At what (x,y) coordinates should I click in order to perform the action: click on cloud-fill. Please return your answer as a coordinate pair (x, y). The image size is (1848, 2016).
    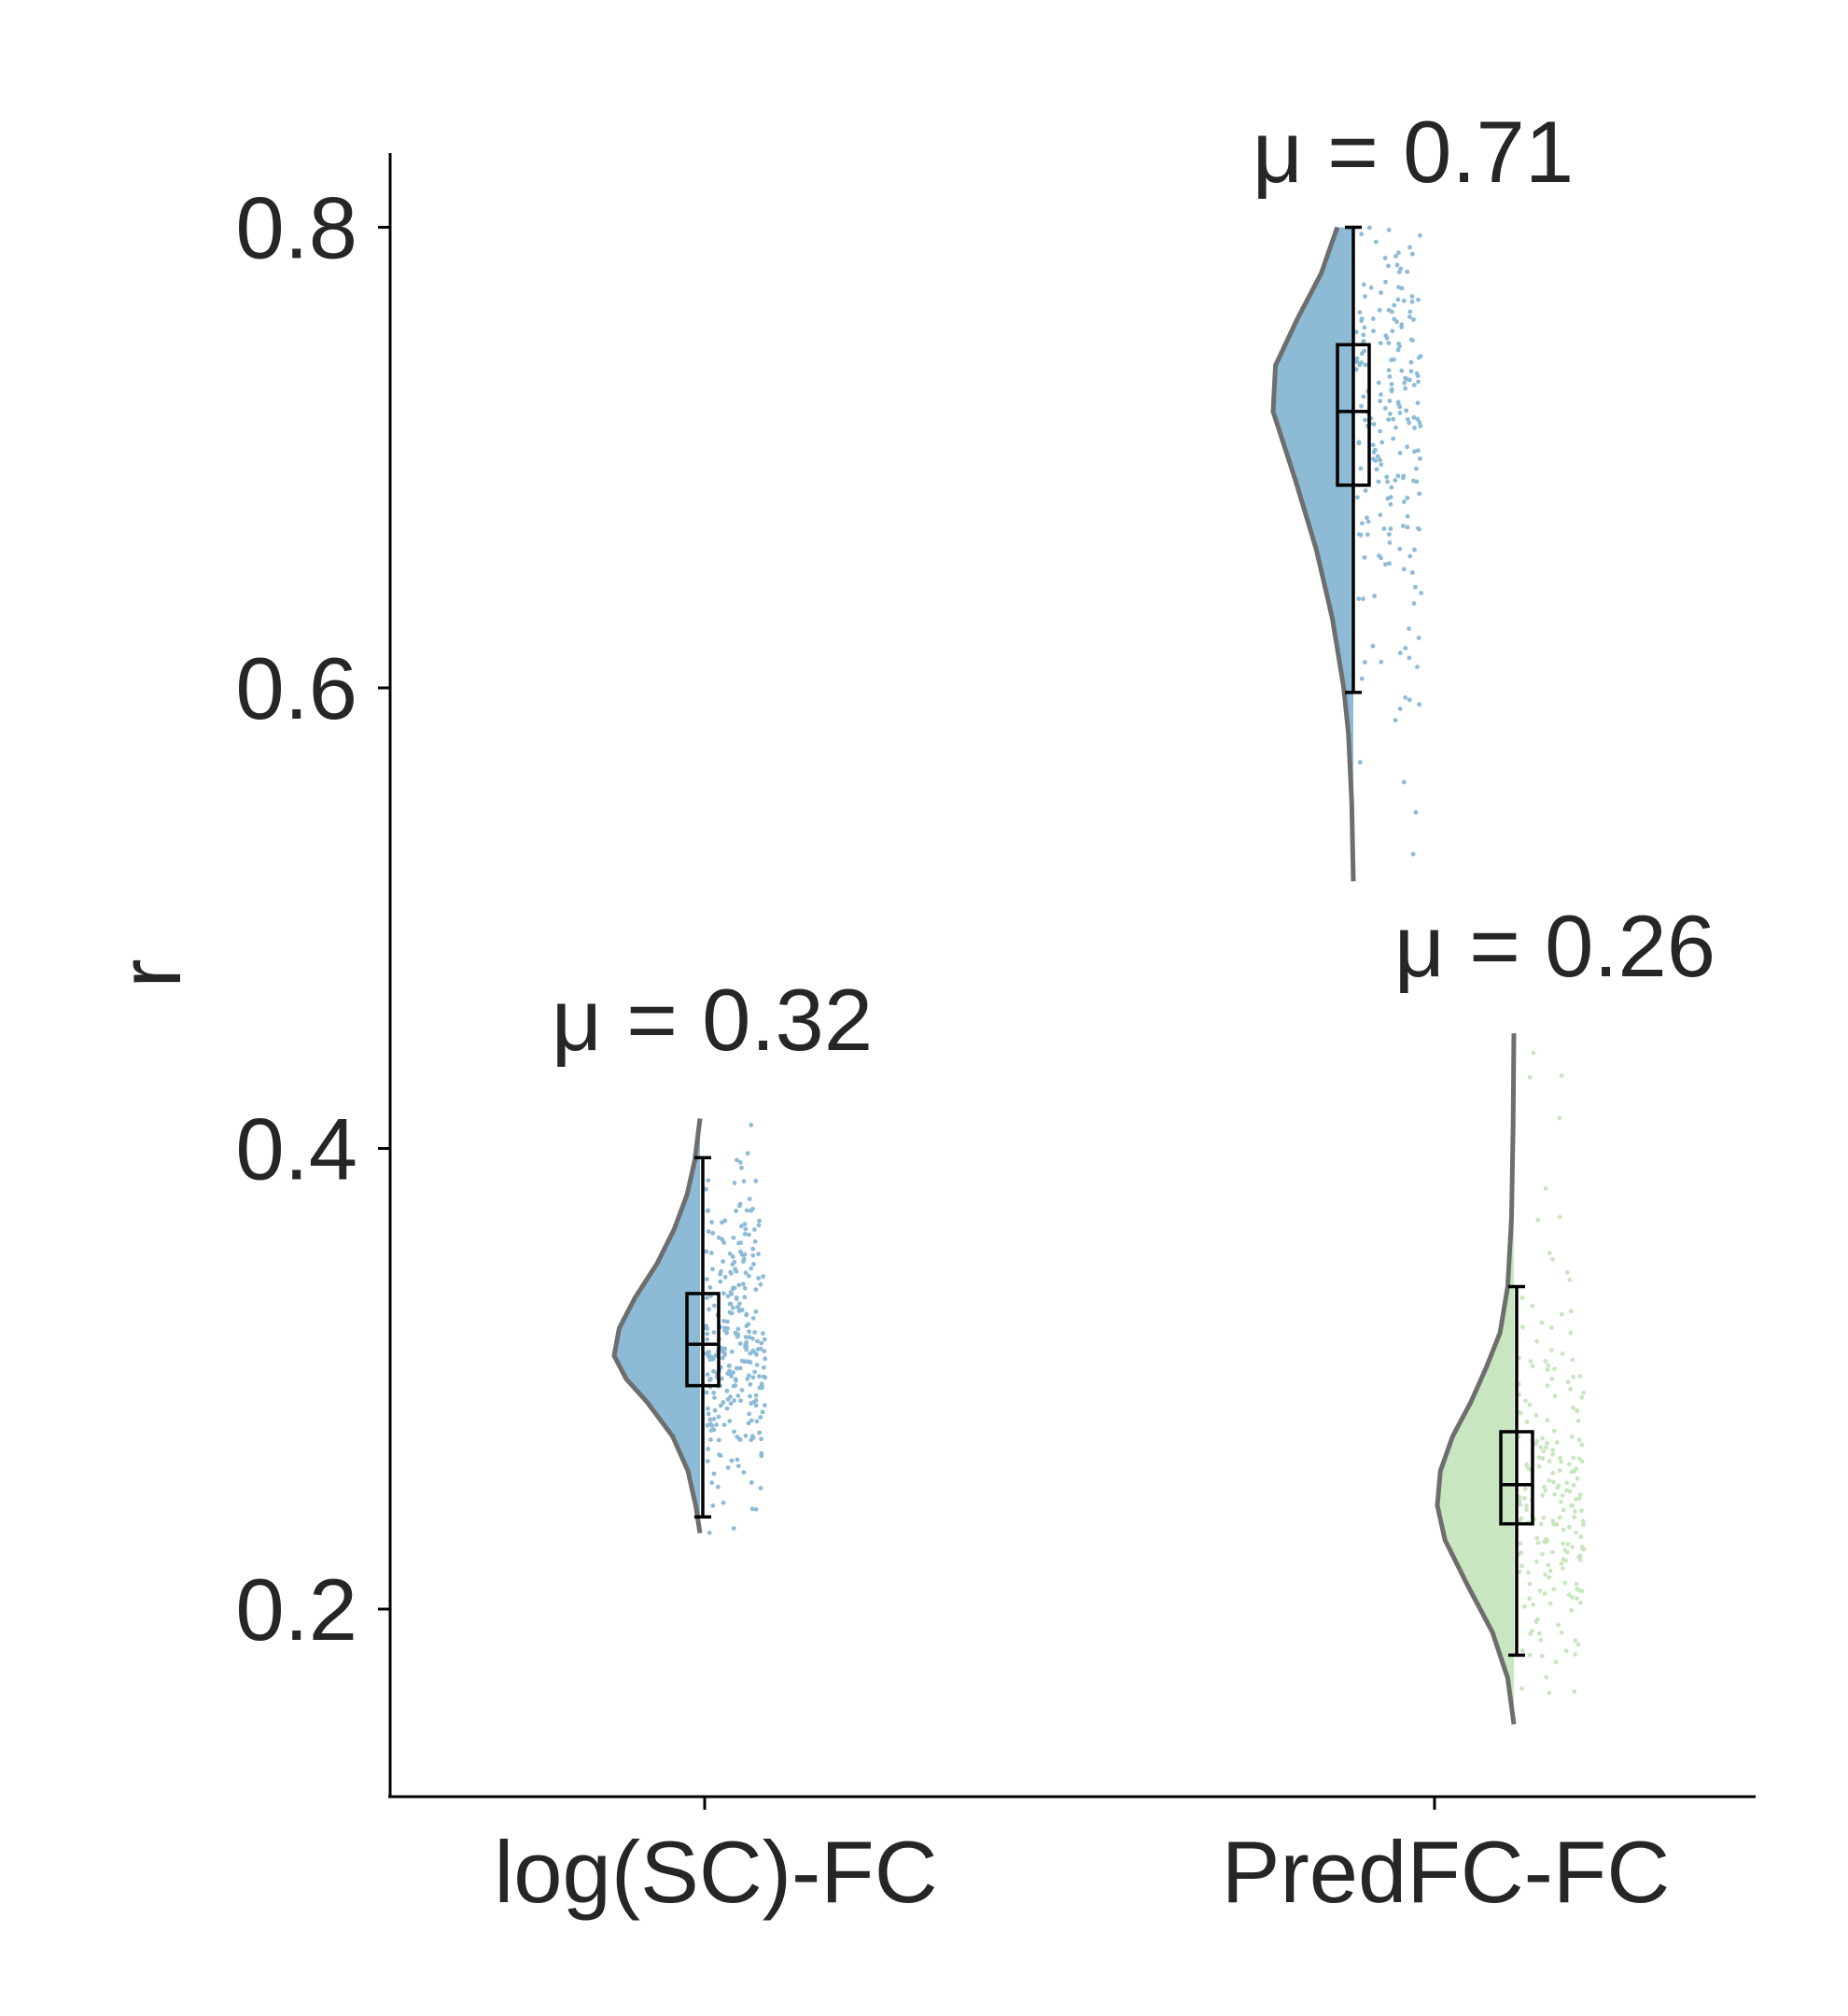
    Looking at the image, I should click on (1475, 1379).